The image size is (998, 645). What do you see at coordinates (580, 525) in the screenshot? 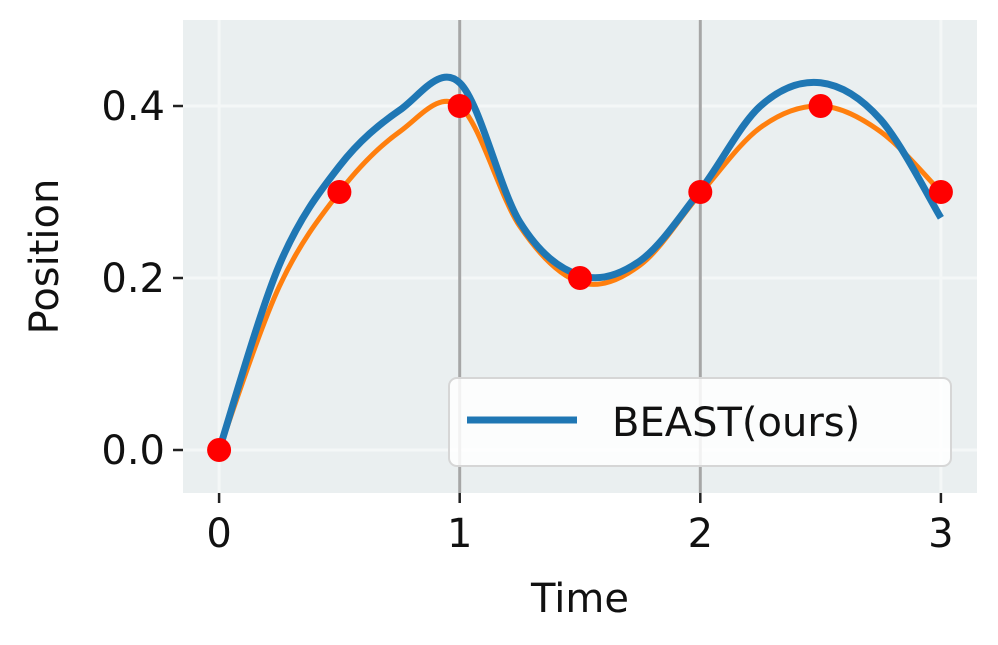
I see `x-axis: 0 1 2 3` at bounding box center [580, 525].